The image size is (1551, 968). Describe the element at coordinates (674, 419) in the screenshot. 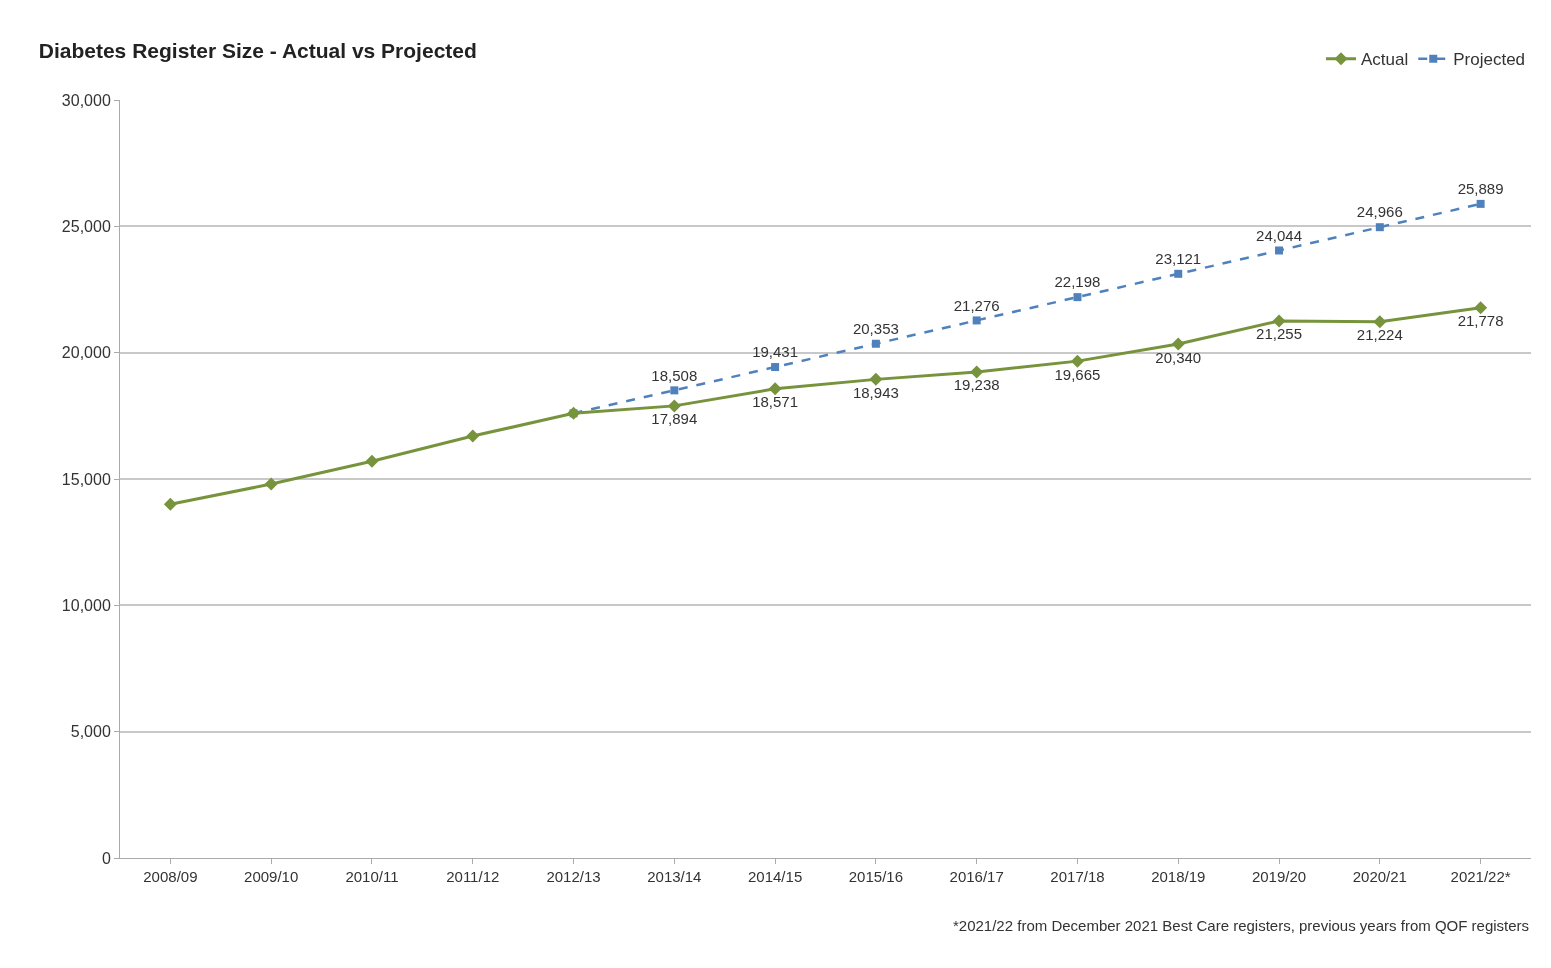

I see `data-label: 17,894` at that location.